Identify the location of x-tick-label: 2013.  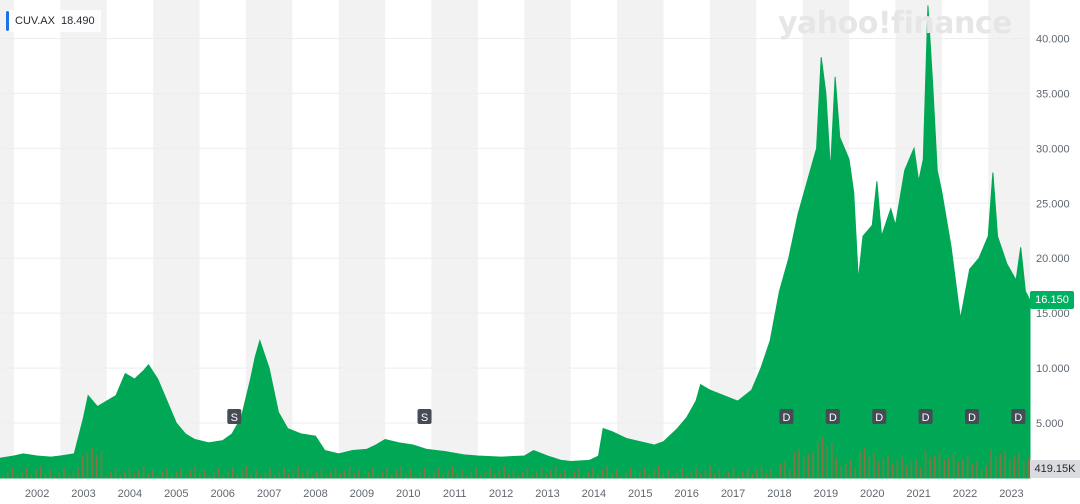
(547, 494).